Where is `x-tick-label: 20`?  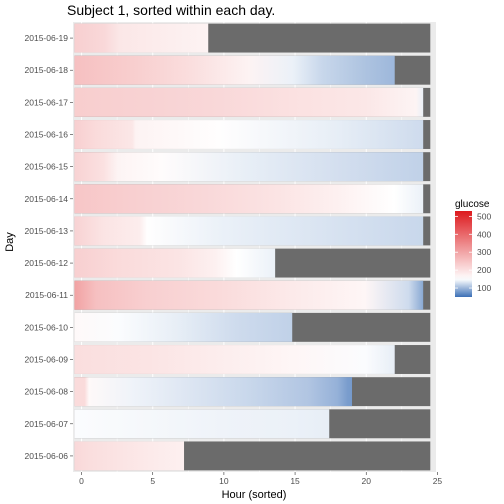 x-tick-label: 20 is located at coordinates (367, 481).